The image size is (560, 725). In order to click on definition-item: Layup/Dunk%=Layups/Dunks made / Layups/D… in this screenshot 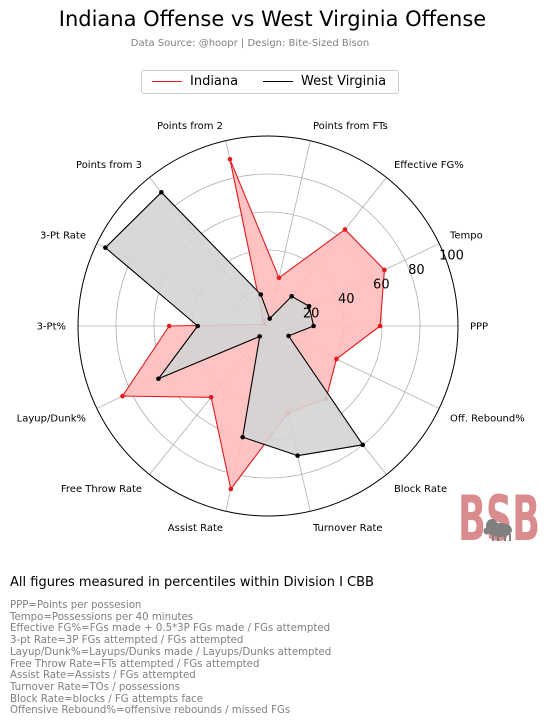, I will do `click(171, 652)`.